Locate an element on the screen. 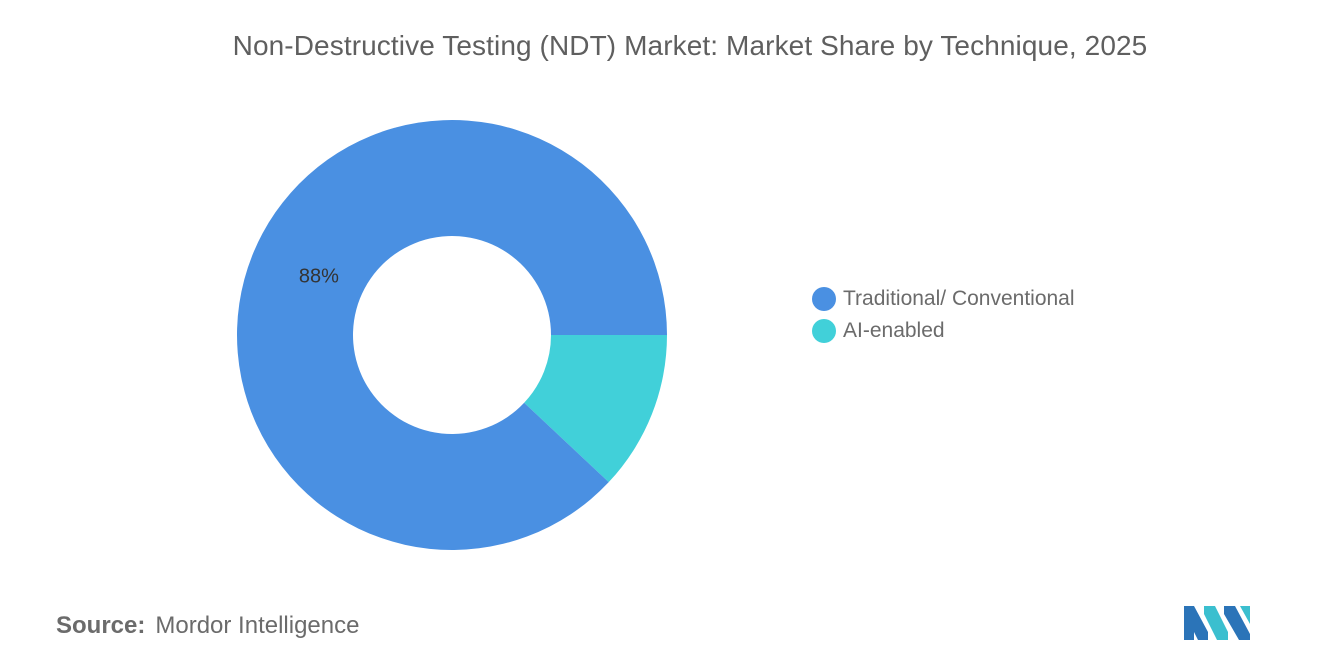  legend-item-traditional: Traditional/ Conventional is located at coordinates (943, 299).